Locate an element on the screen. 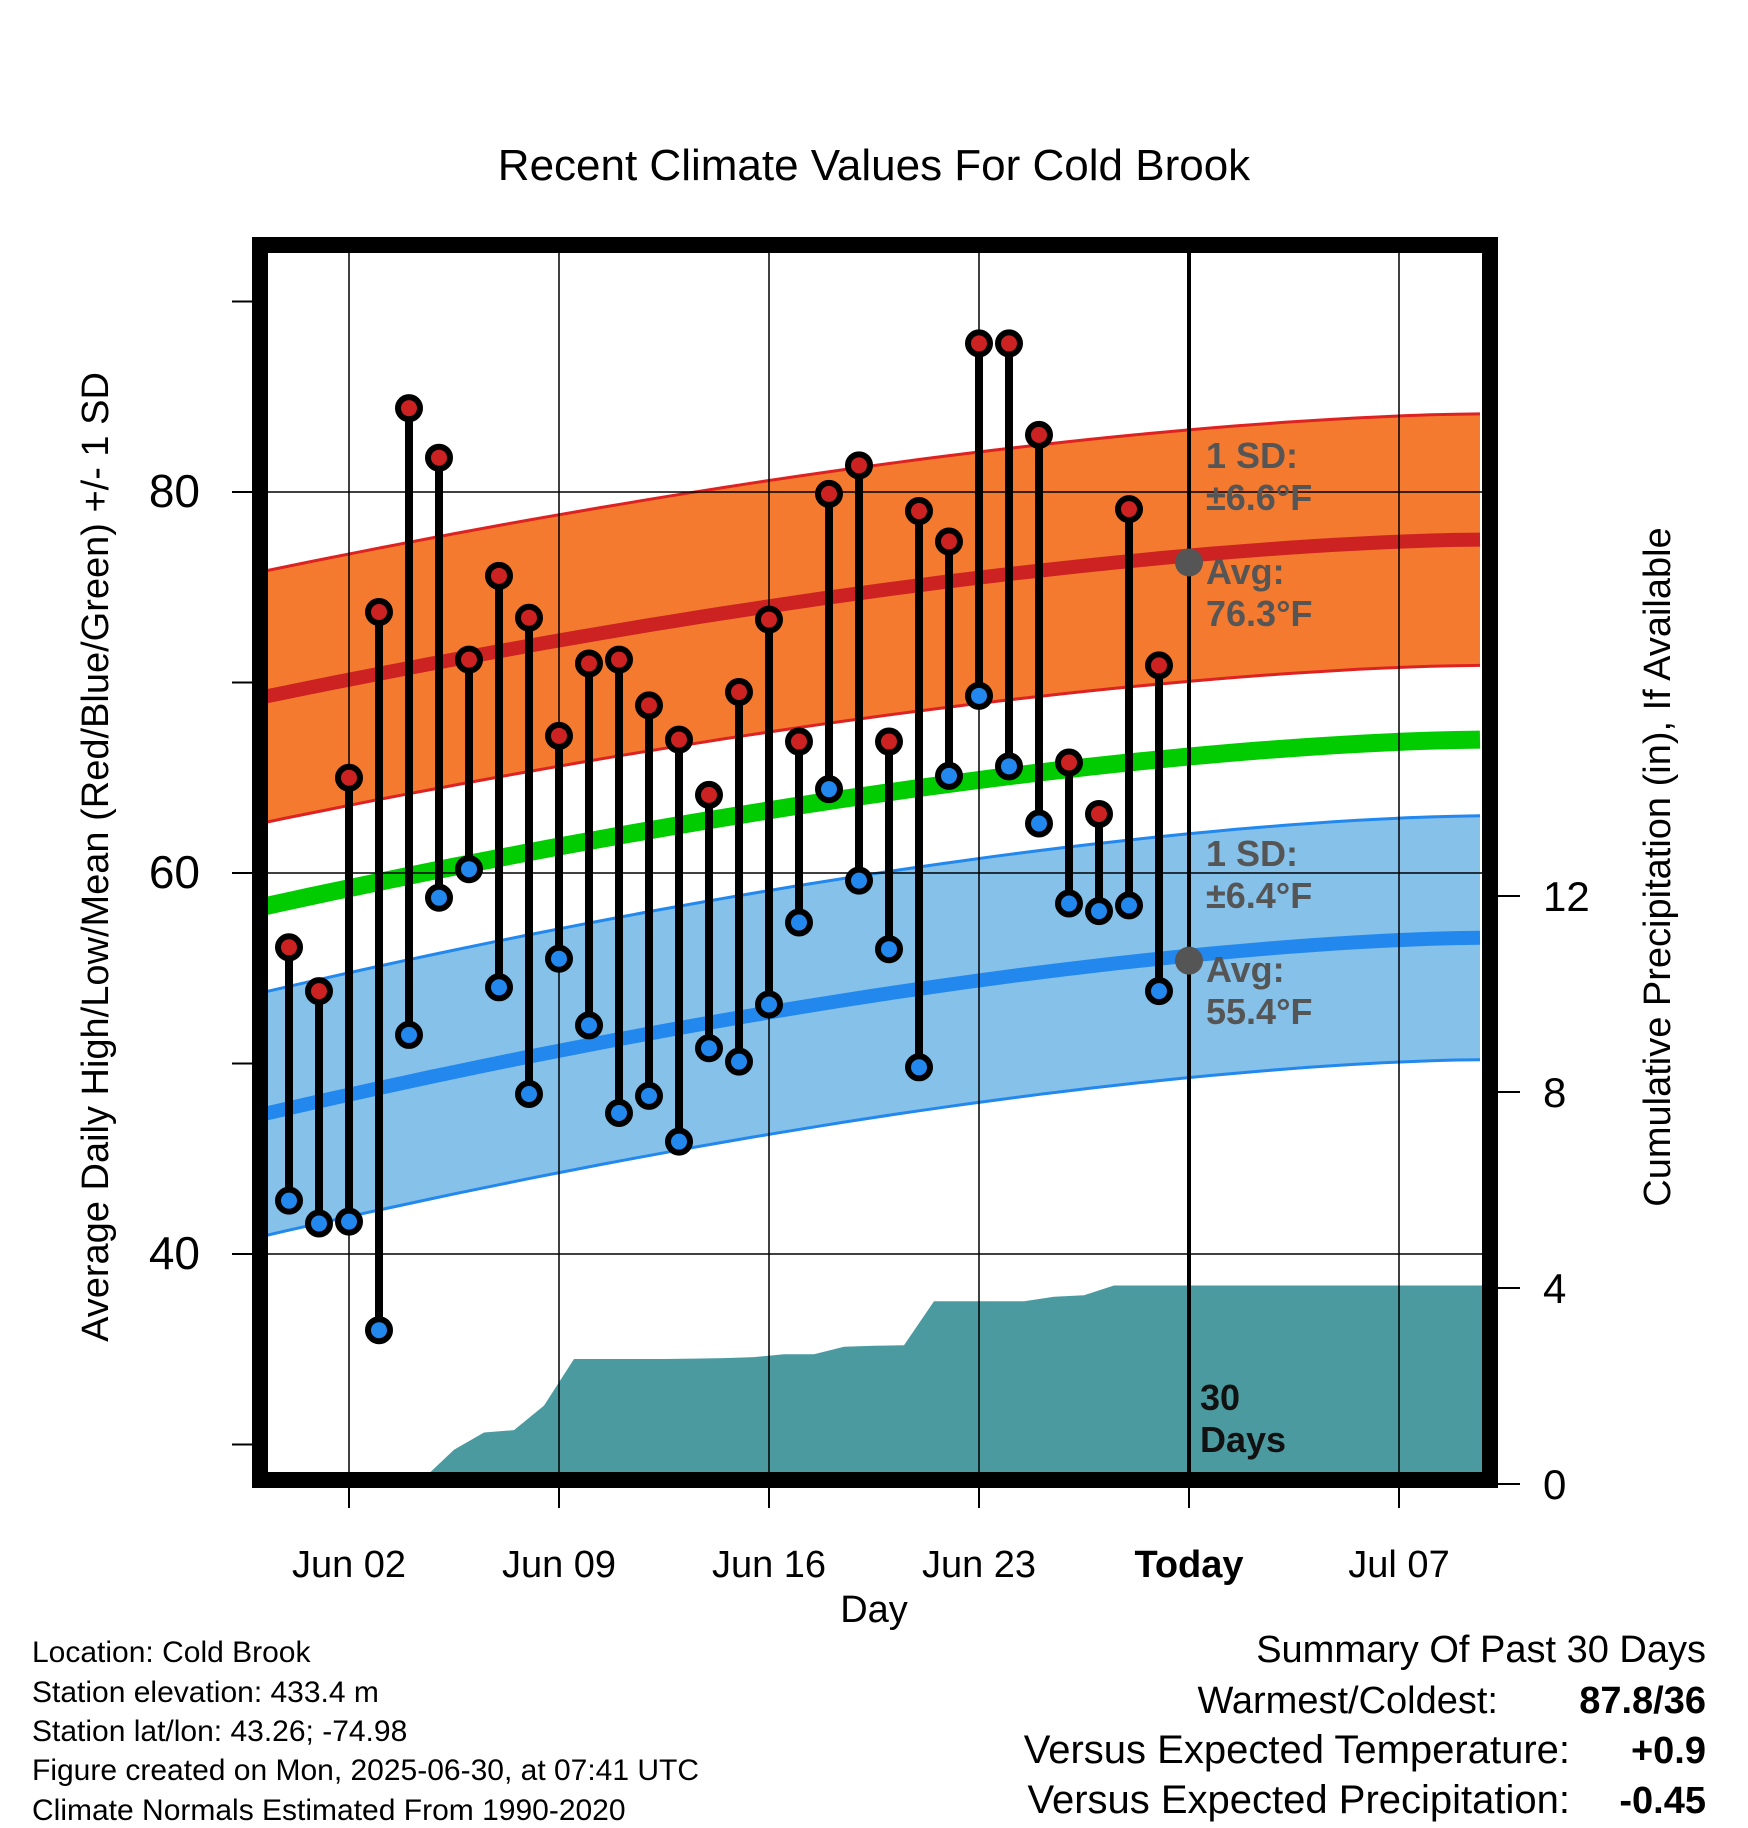  y2-tick-label: 0 is located at coordinates (1554, 1484).